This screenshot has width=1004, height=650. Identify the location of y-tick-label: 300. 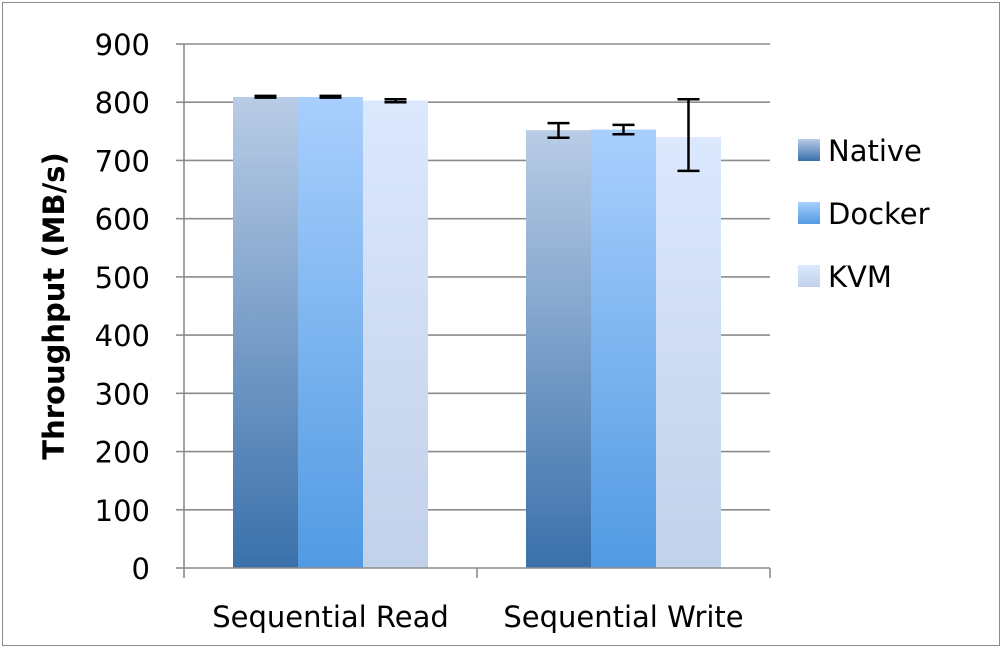
(122, 394).